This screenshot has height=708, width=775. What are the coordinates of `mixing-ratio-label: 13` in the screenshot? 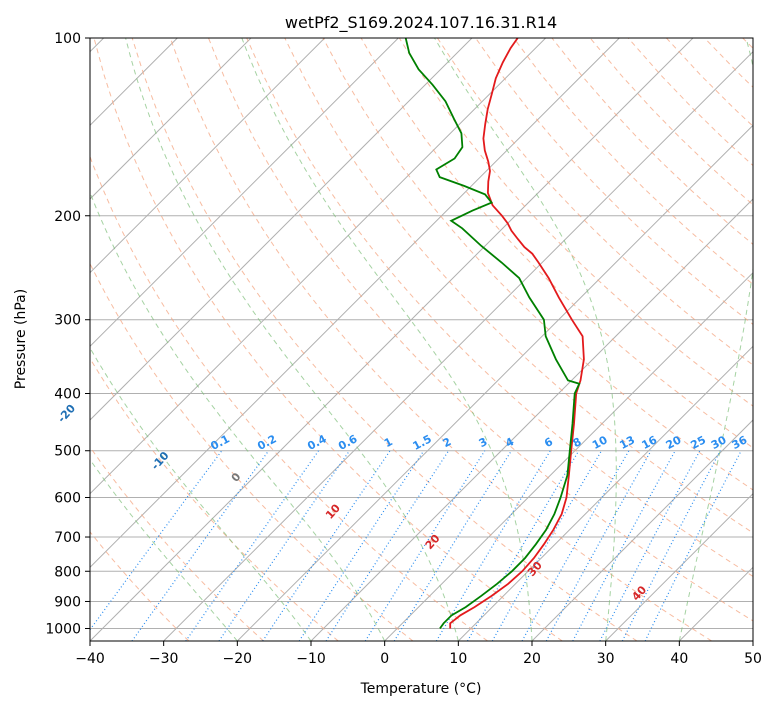 It's located at (627, 442).